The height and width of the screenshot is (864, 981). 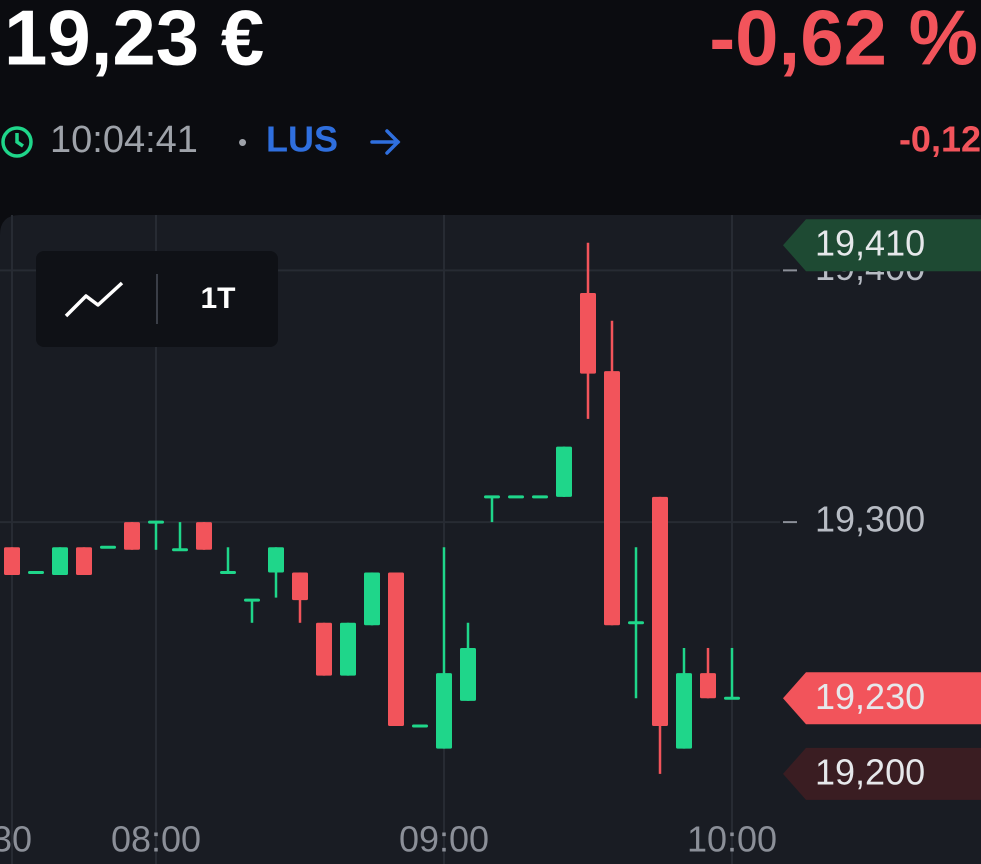 I want to click on arrow-icon, so click(x=385, y=142).